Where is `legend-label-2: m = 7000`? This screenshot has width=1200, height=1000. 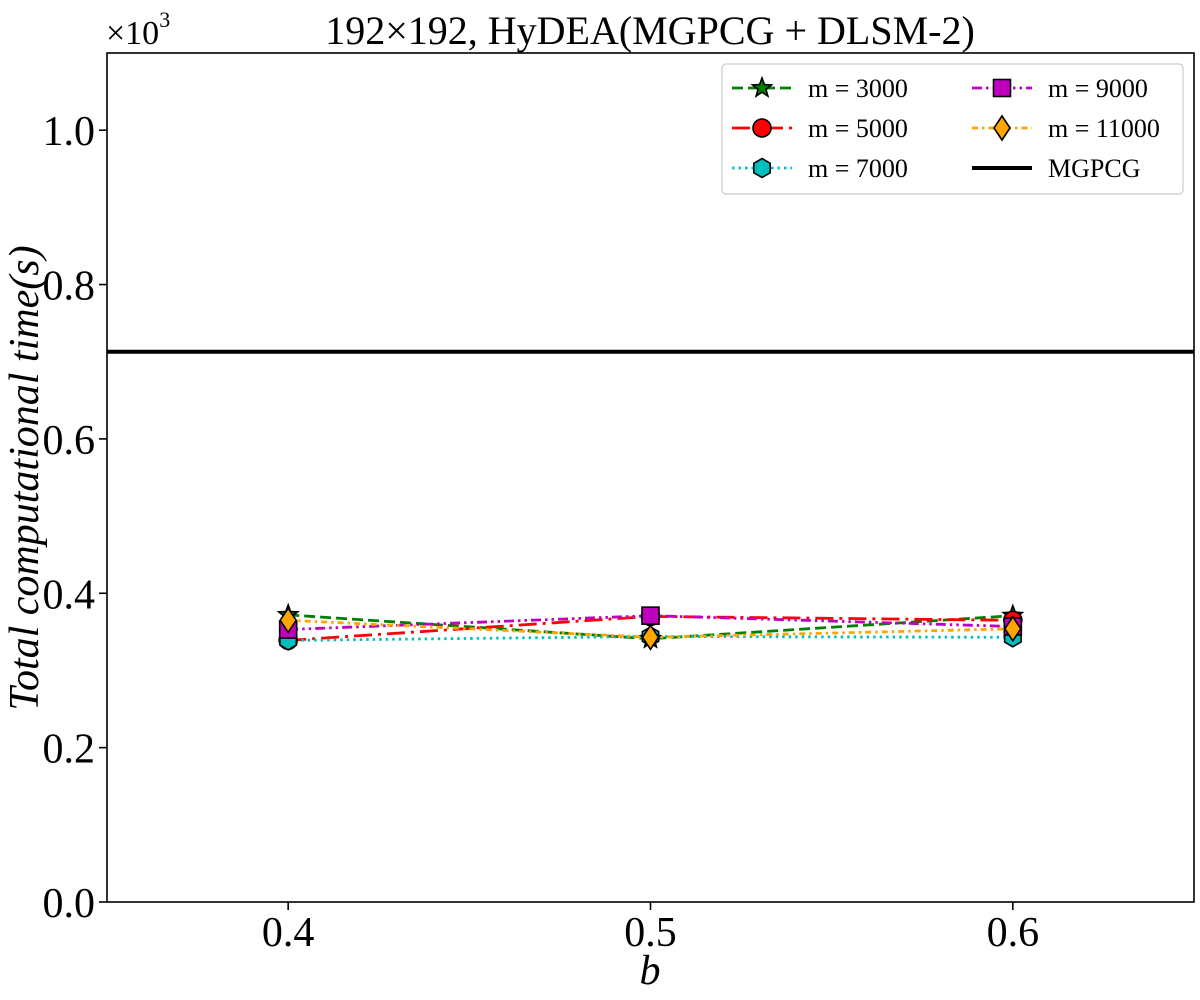
legend-label-2: m = 7000 is located at coordinates (858, 168).